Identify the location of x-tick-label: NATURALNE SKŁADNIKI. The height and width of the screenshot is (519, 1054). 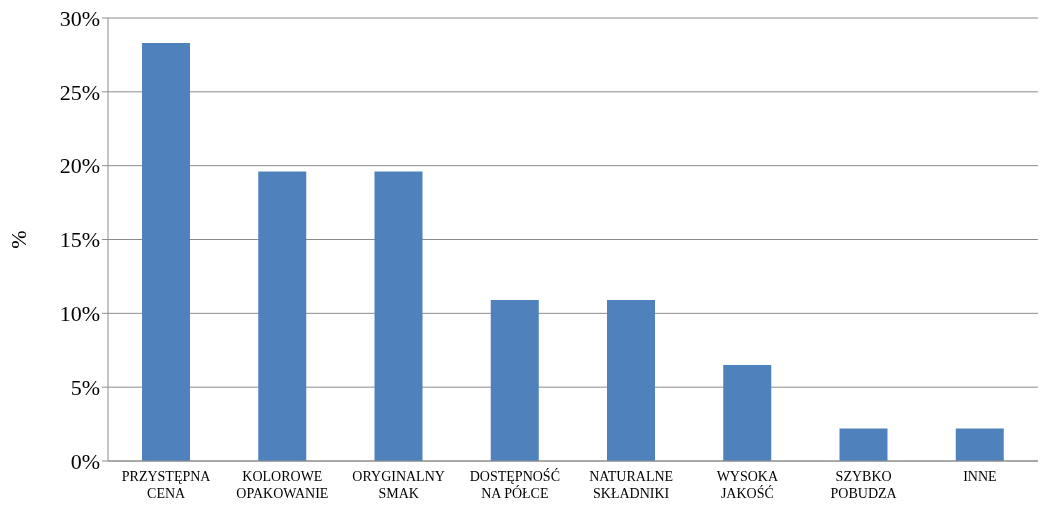
(631, 485).